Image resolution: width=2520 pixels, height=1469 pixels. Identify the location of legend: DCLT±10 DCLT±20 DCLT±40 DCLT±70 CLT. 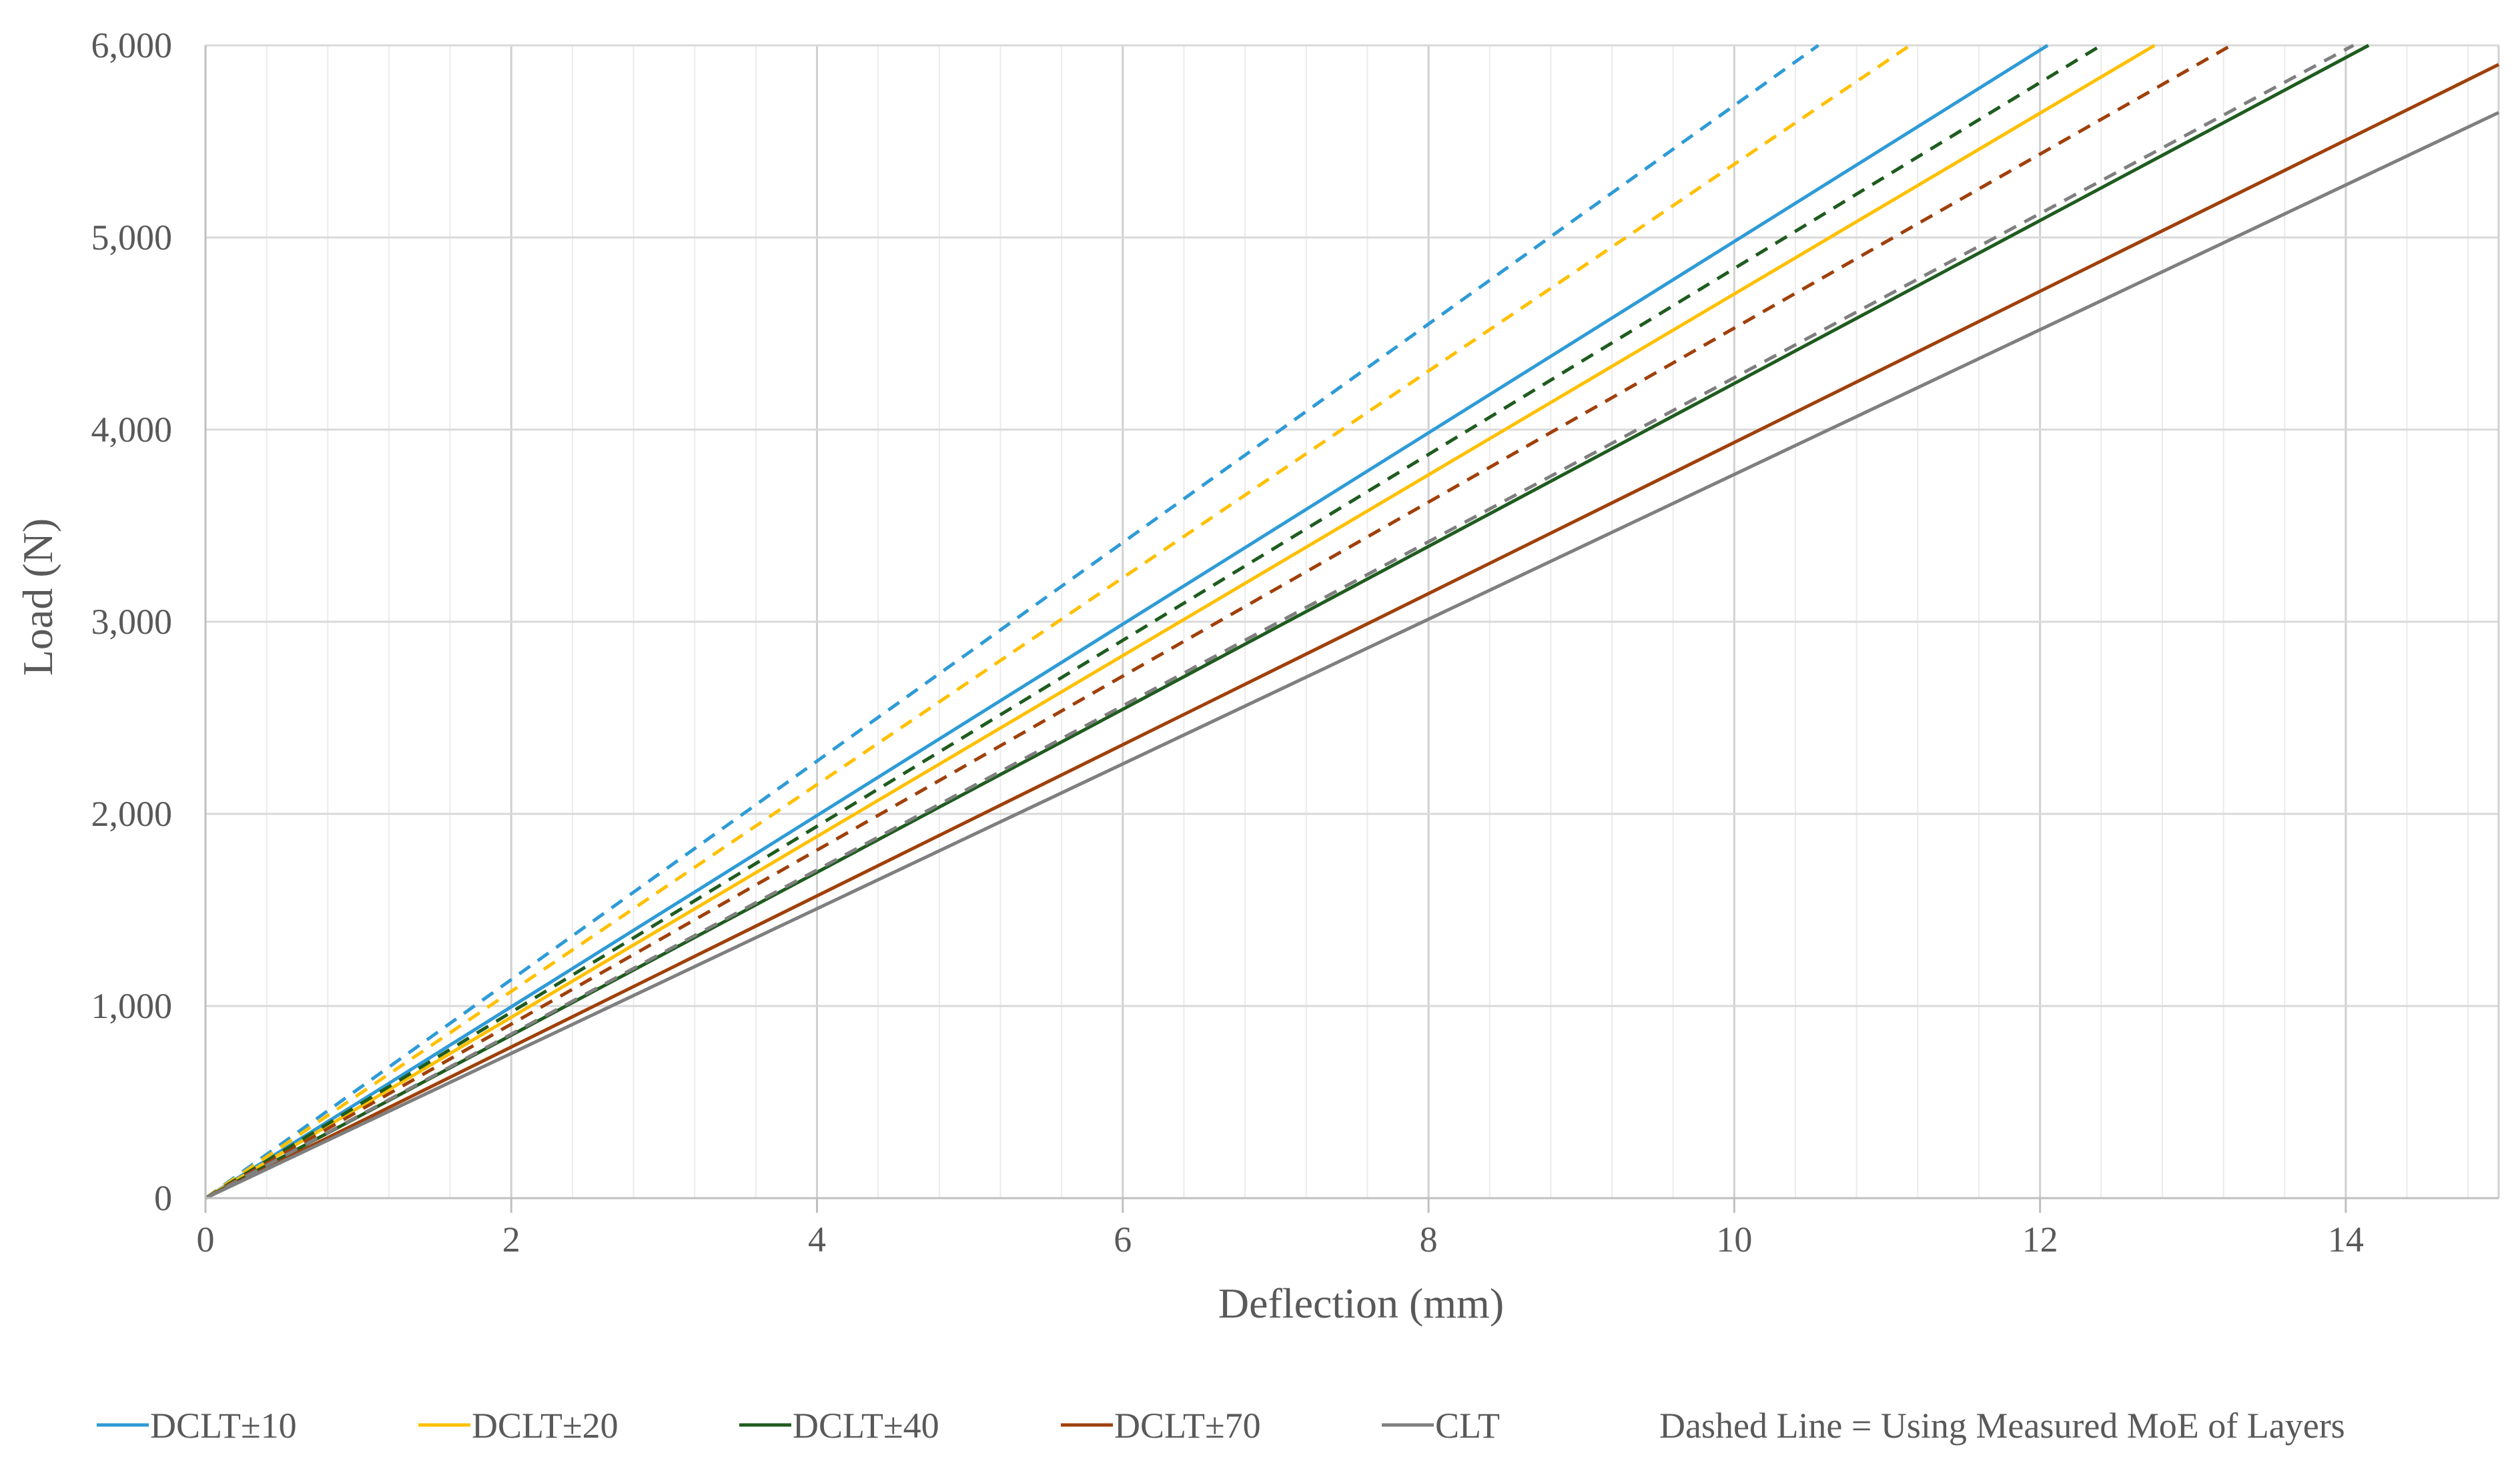
(798, 1426).